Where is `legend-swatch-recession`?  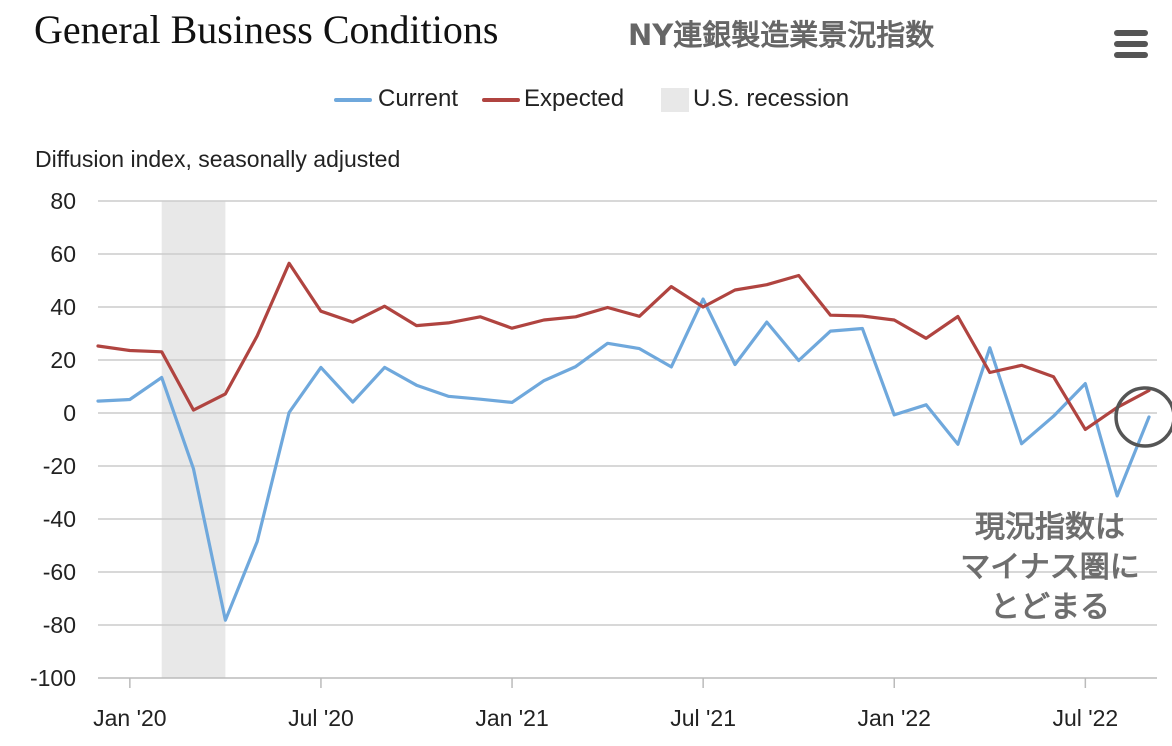 legend-swatch-recession is located at coordinates (675, 100).